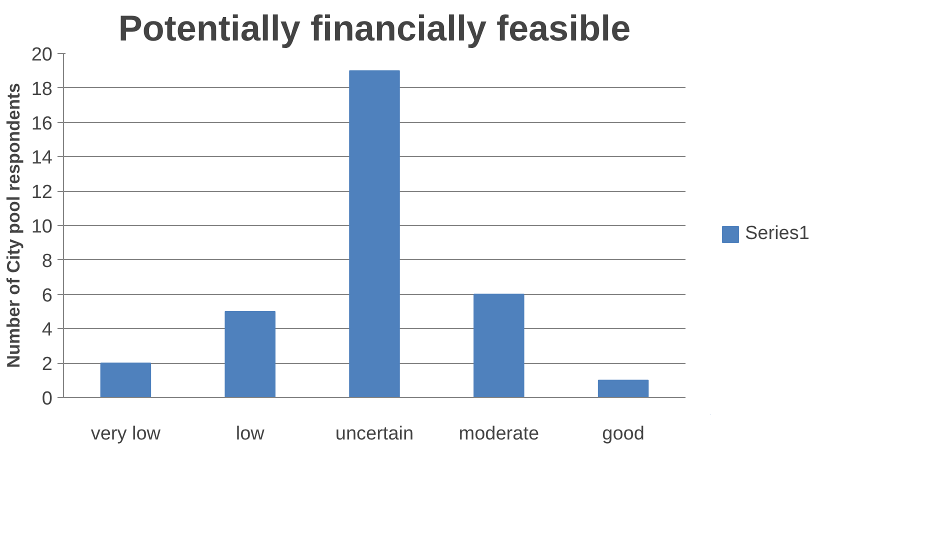 The image size is (926, 547). What do you see at coordinates (47, 295) in the screenshot?
I see `y-tick-label: 6` at bounding box center [47, 295].